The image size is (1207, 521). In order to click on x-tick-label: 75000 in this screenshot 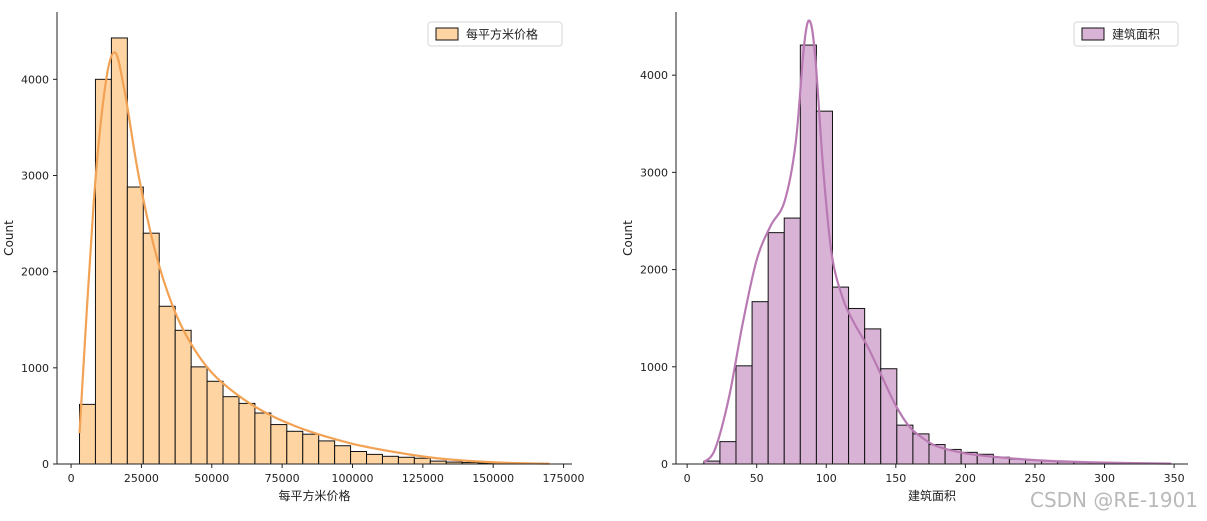, I will do `click(282, 478)`.